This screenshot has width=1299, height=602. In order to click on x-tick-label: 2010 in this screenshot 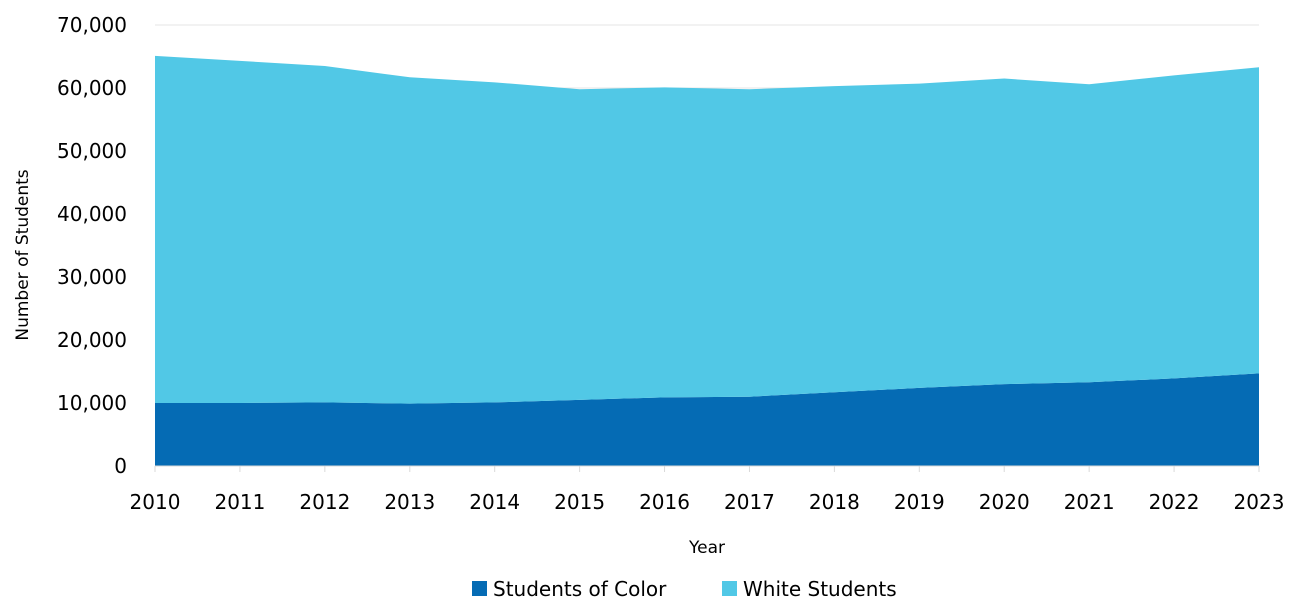, I will do `click(155, 502)`.